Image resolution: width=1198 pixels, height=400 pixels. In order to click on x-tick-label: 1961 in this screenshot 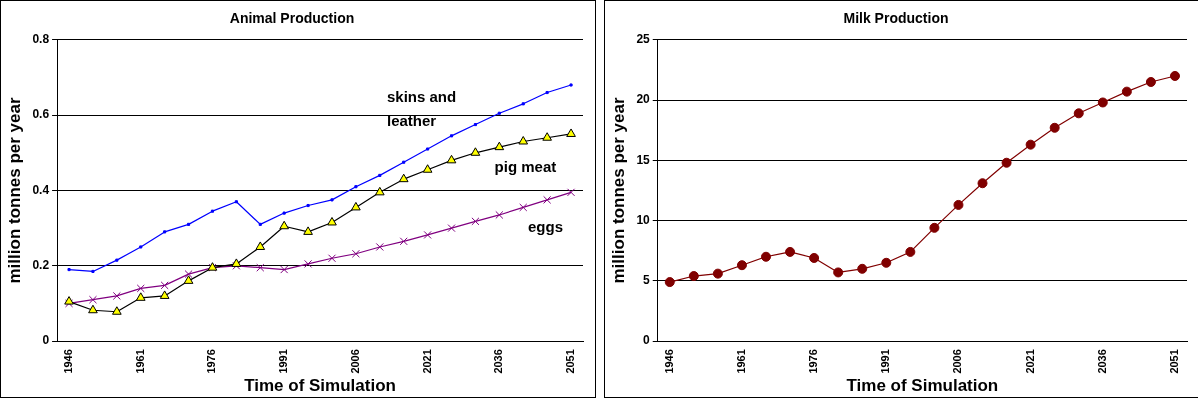, I will do `click(740, 361)`.